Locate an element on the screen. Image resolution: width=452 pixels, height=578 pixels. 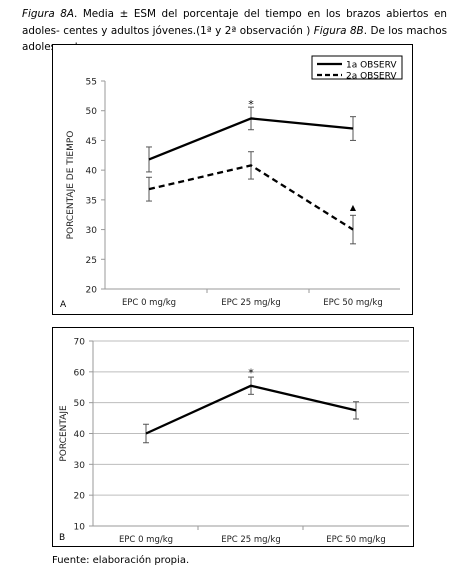
chart-b-annotation-0: * is located at coordinates (251, 372).